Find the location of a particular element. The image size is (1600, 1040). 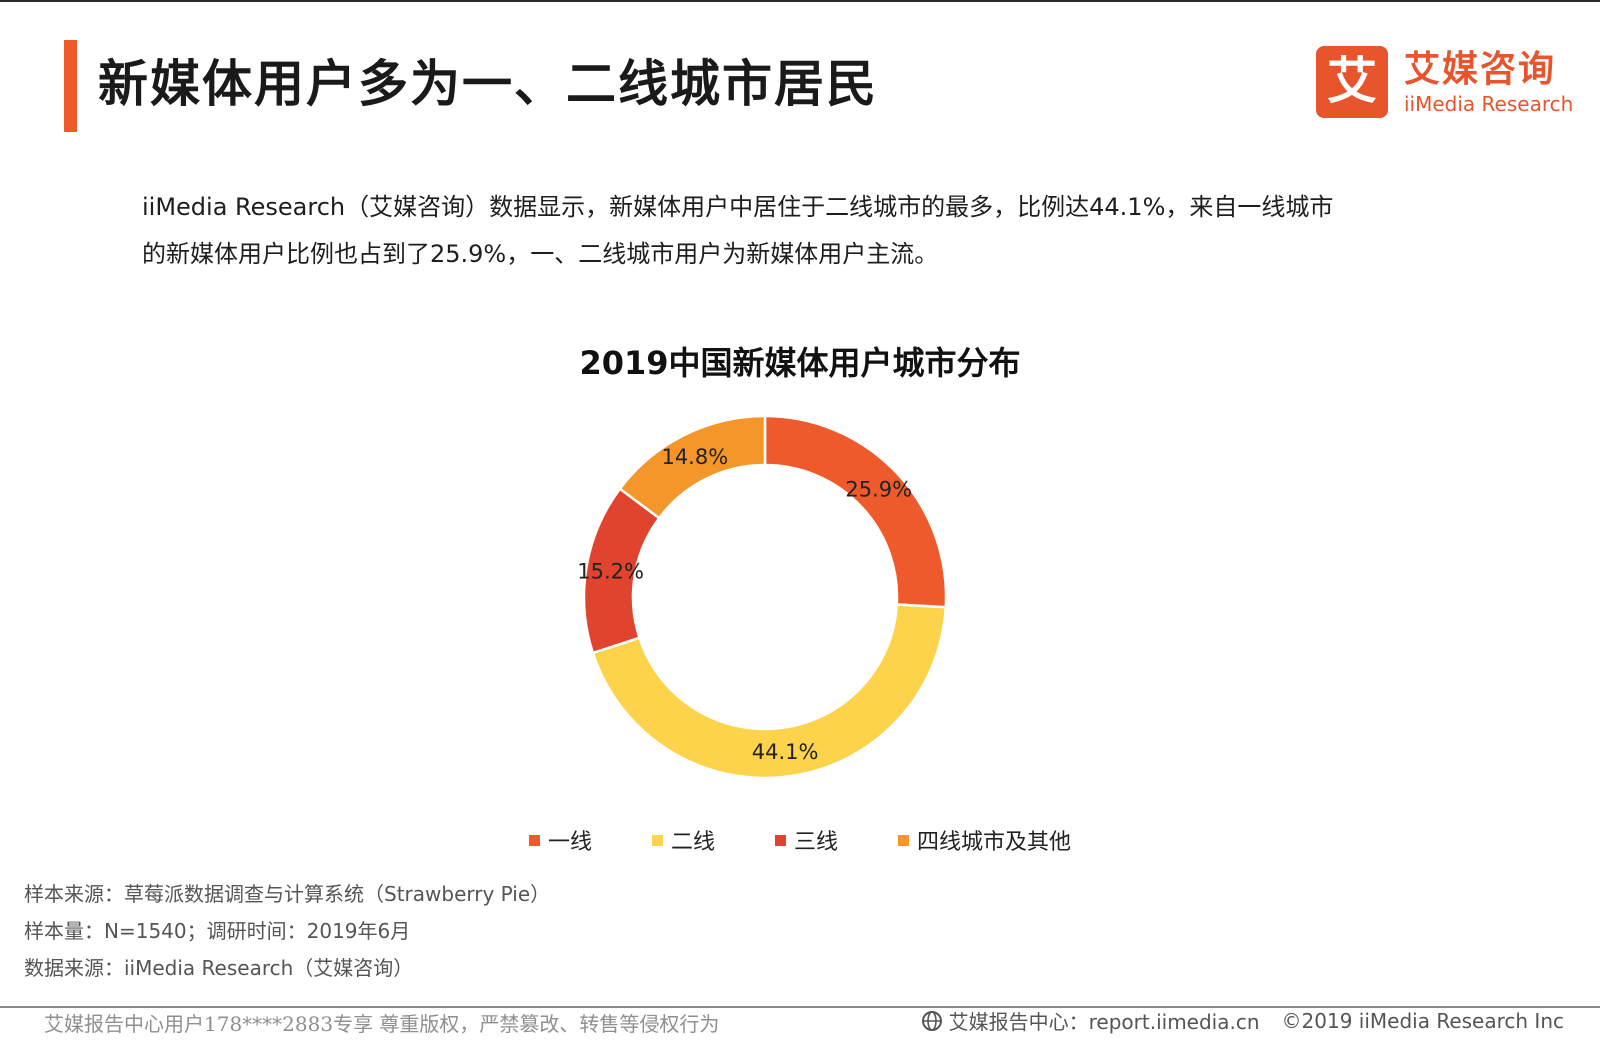

legend-label-2: 二线 is located at coordinates (692, 842).